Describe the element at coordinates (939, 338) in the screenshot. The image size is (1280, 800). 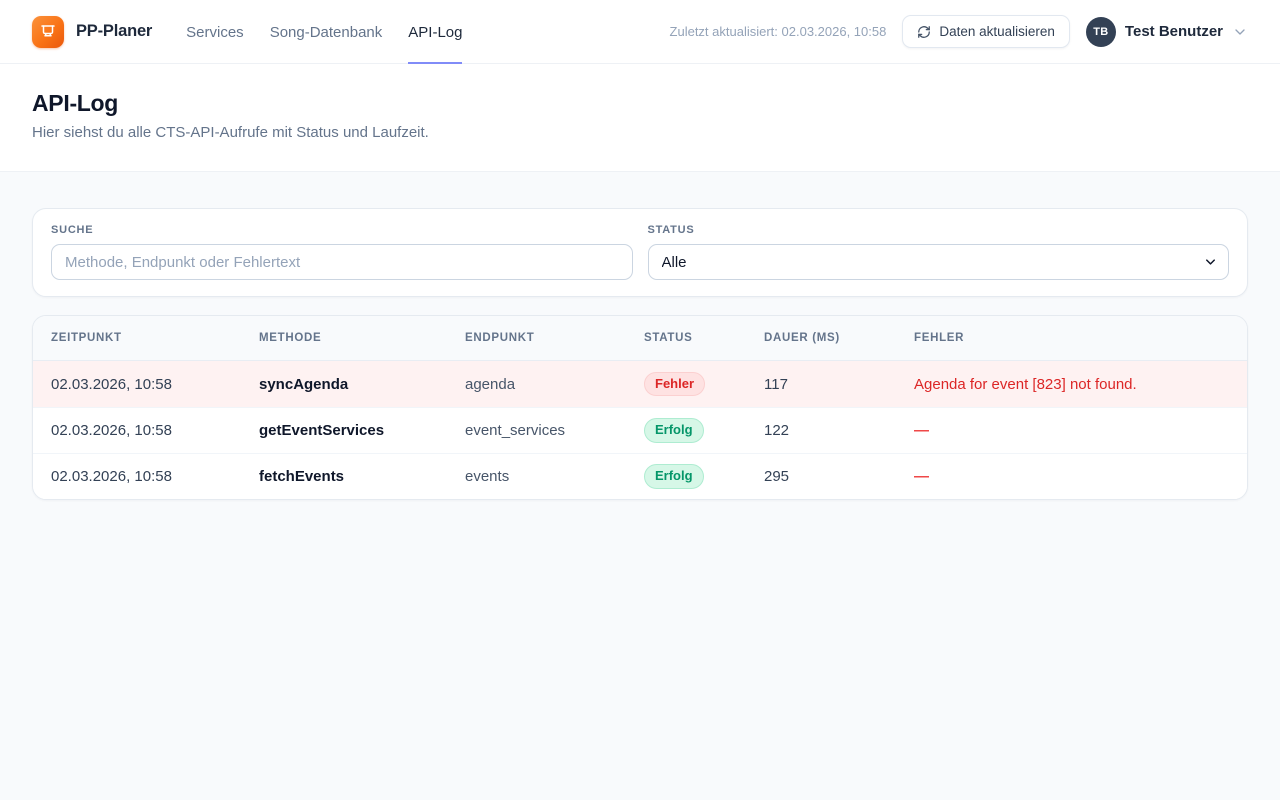
I see `column-header-fehler: Fehler` at that location.